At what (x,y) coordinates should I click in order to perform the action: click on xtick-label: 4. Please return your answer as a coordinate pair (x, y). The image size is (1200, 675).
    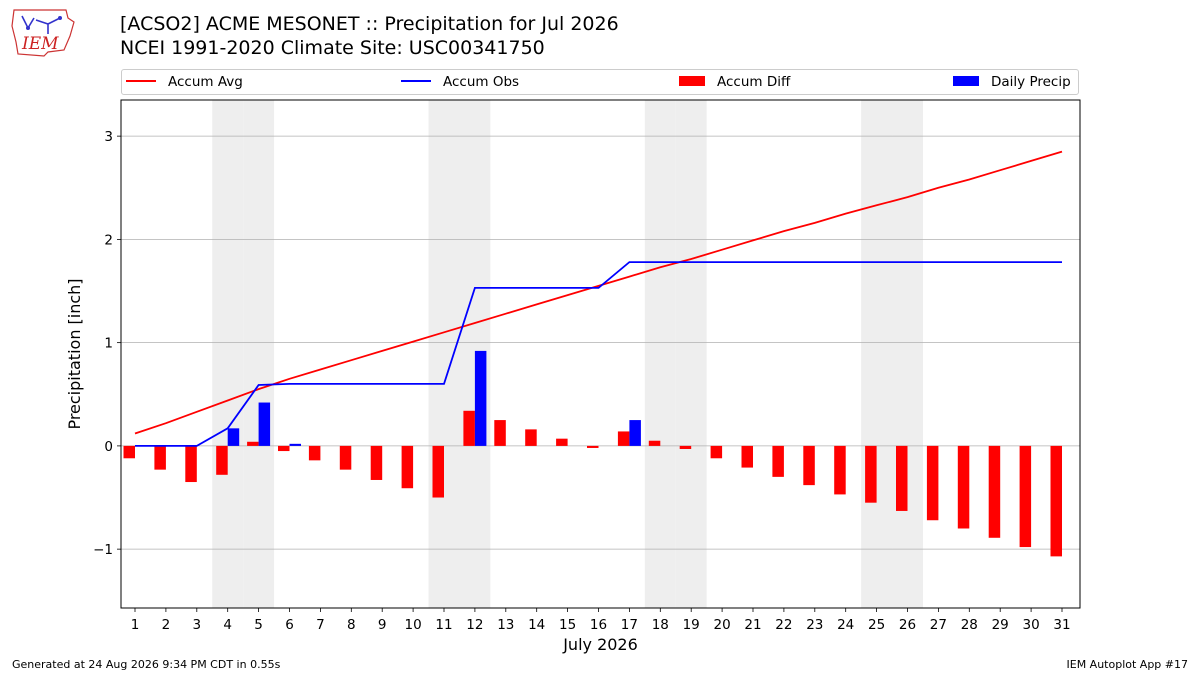
    Looking at the image, I should click on (227, 625).